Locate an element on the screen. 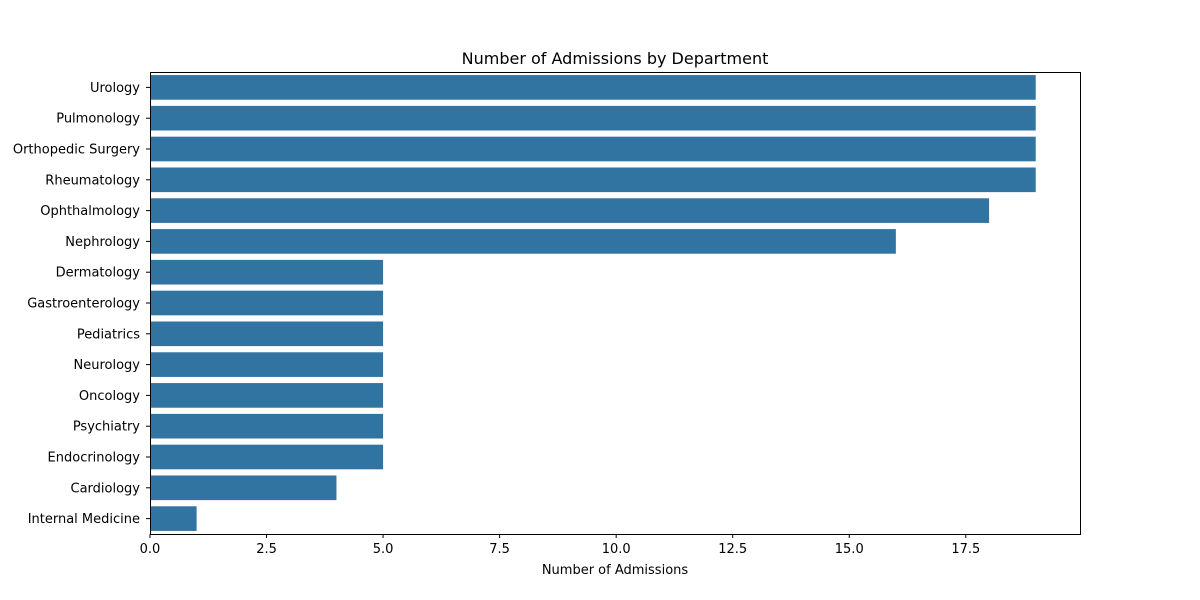 This screenshot has height=600, width=1200. y-tick-label: Pediatrics is located at coordinates (108, 334).